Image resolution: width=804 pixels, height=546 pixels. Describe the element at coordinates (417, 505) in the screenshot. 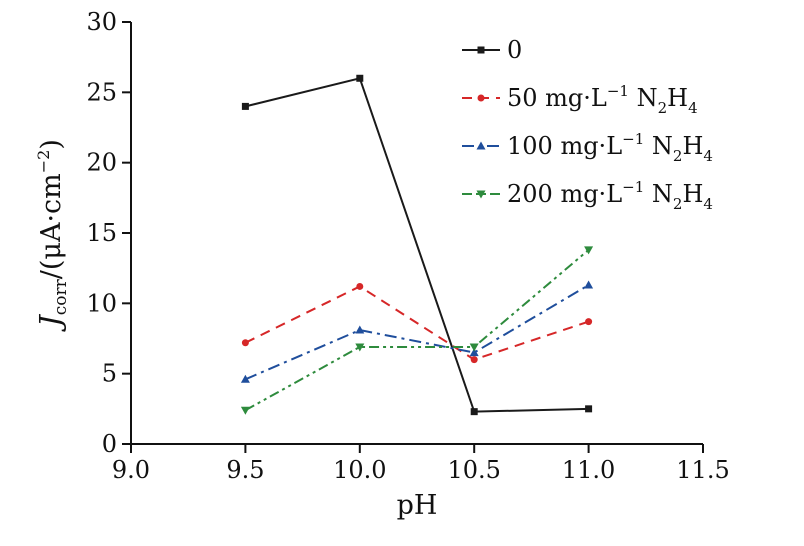

I see `x-axis-title: pH` at that location.